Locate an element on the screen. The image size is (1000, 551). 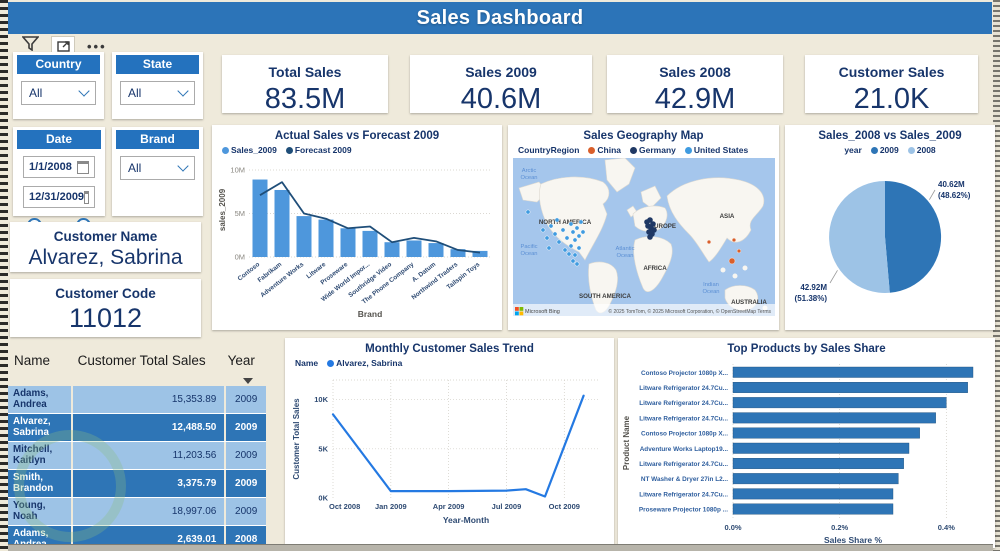
state-dropdown: All is located at coordinates (157, 93).